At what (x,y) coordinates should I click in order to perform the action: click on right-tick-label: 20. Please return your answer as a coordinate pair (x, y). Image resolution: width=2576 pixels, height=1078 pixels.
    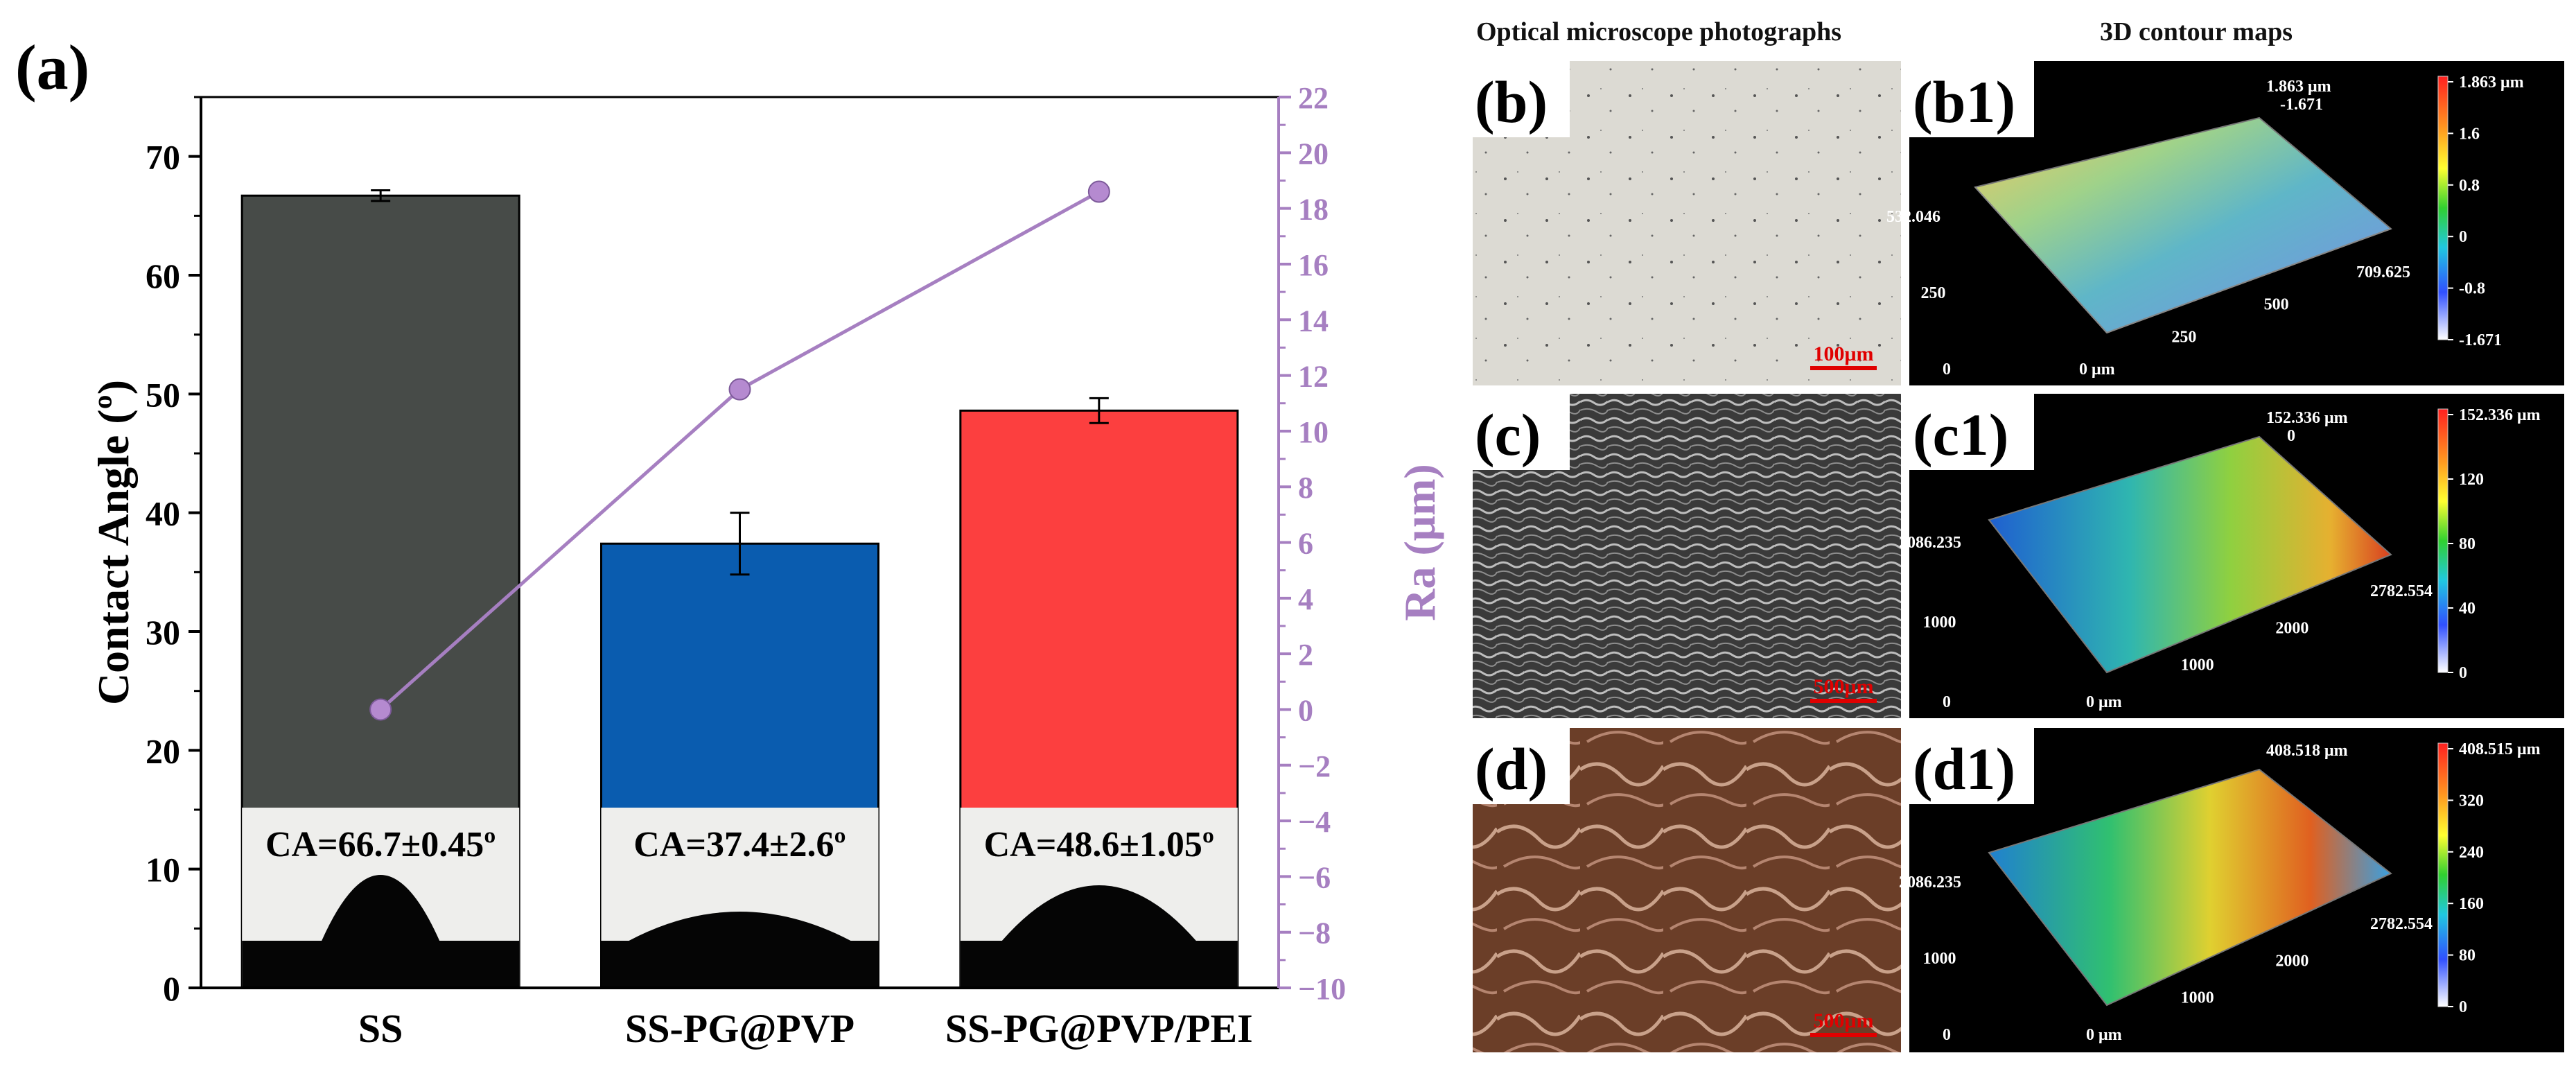
    Looking at the image, I should click on (1313, 154).